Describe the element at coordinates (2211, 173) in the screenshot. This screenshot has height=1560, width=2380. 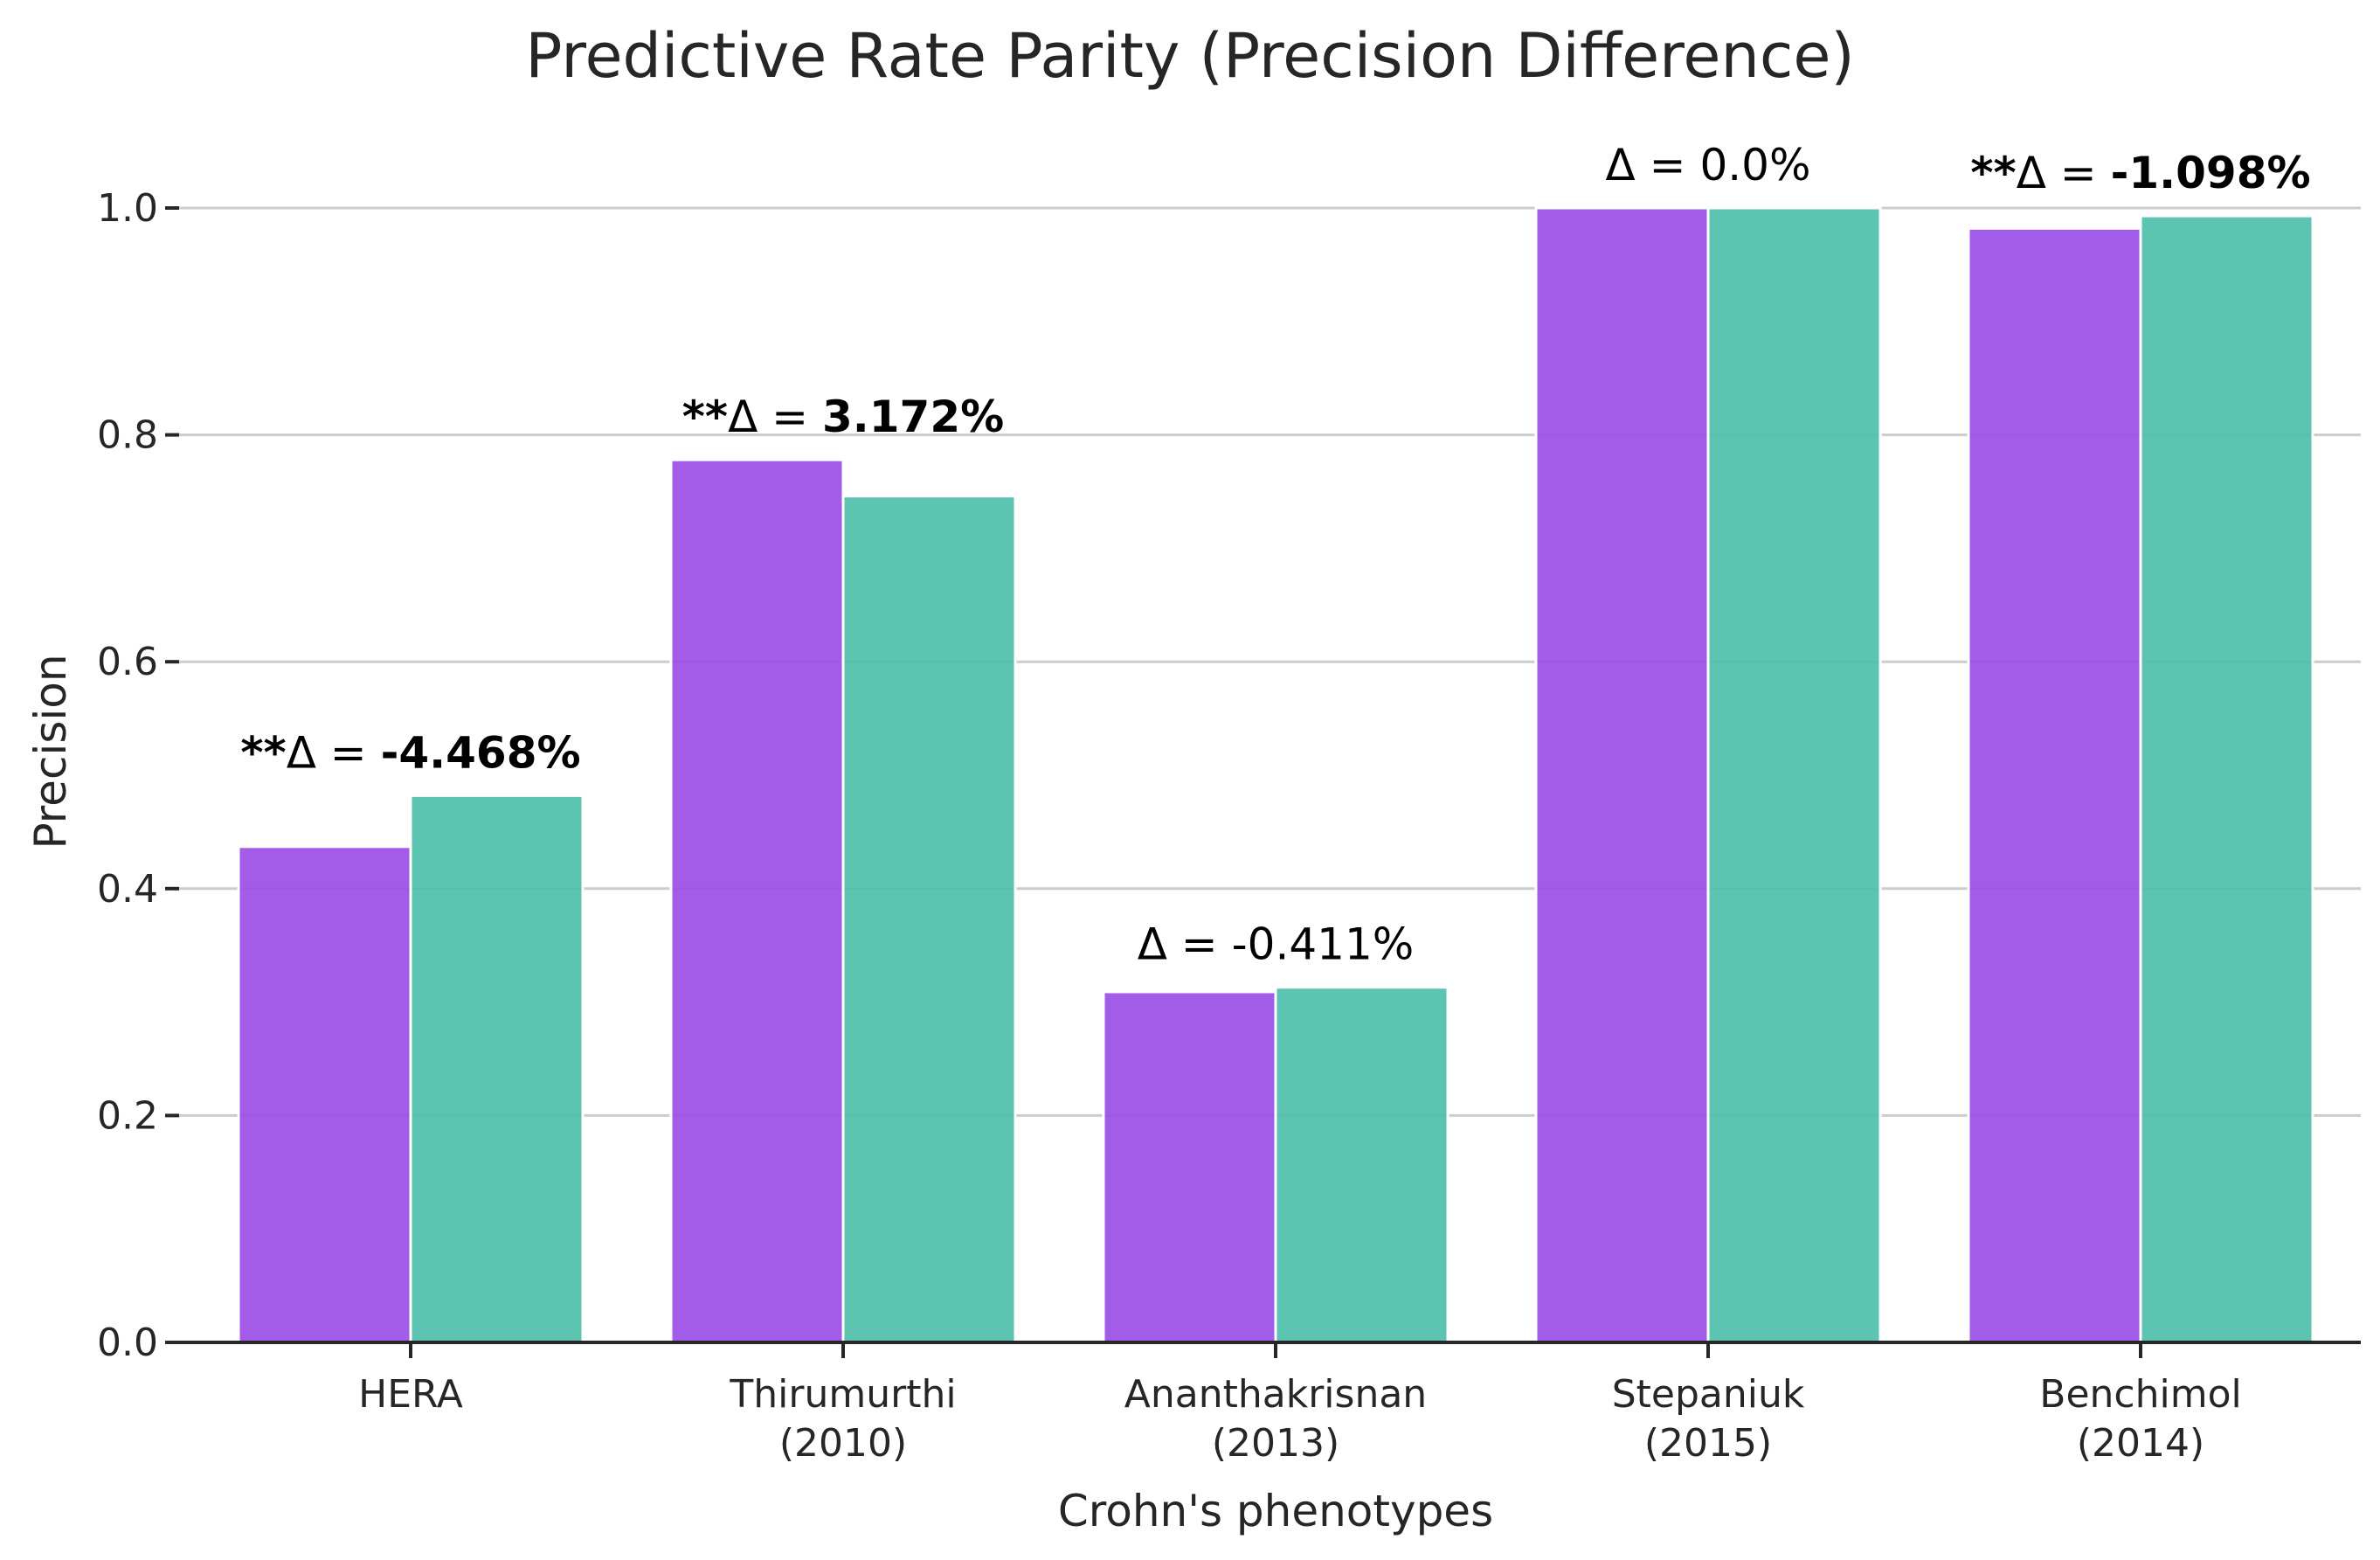
I see `delta-value: -1.098%` at that location.